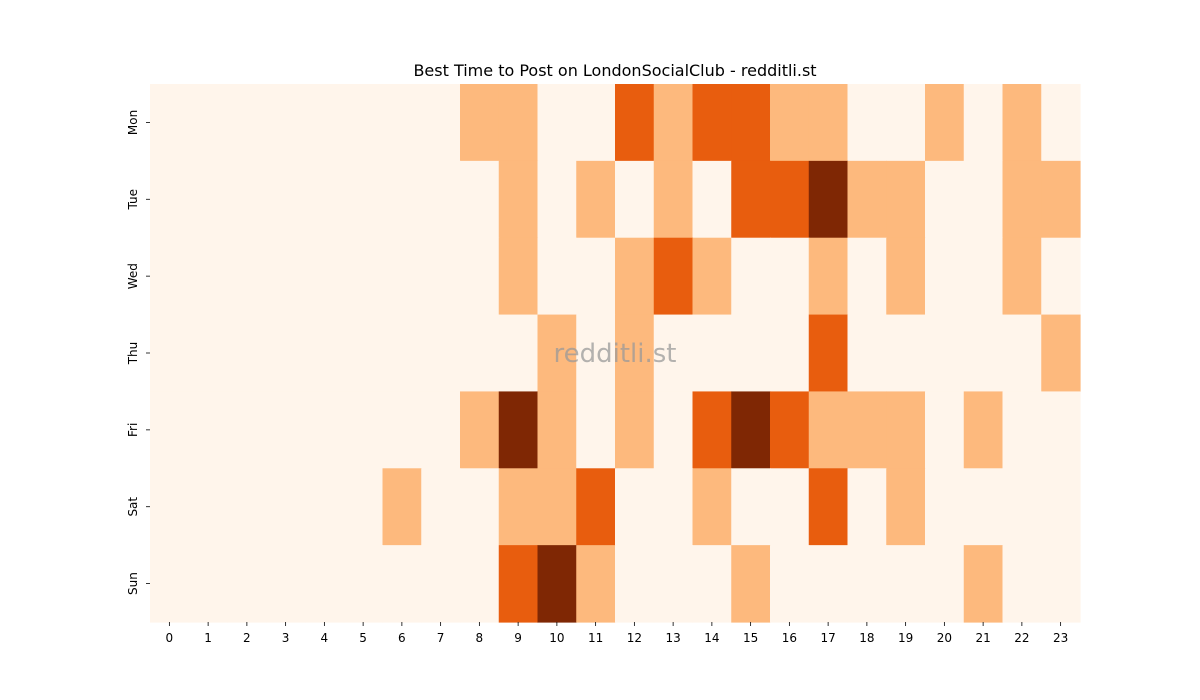 The image size is (1200, 700). Describe the element at coordinates (1021, 638) in the screenshot. I see `x-tick-label: 22` at that location.